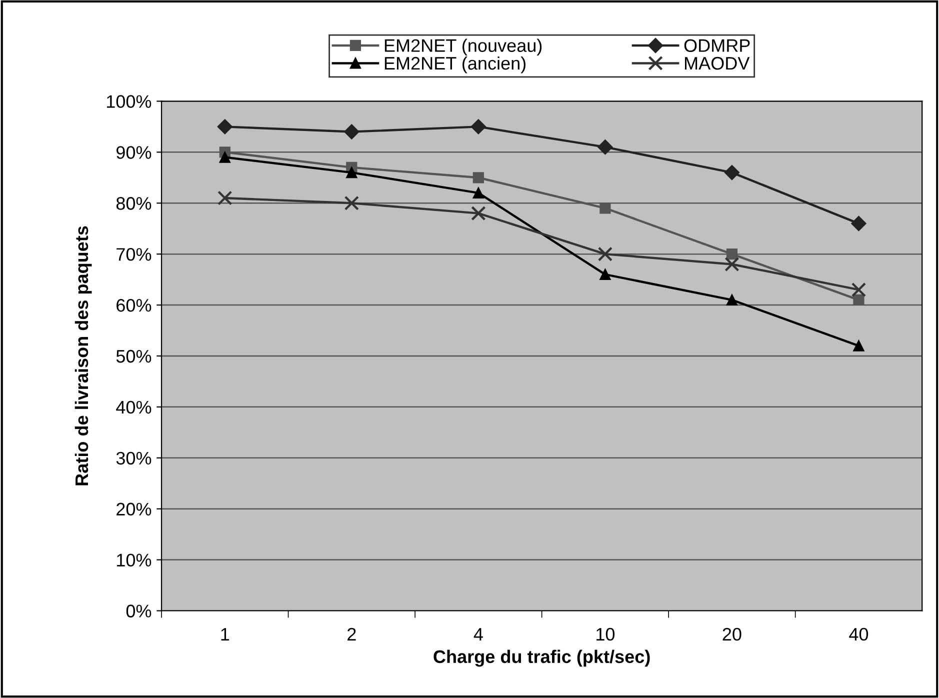 The height and width of the screenshot is (698, 939). Describe the element at coordinates (134, 407) in the screenshot. I see `y-tick-label: 40%` at that location.